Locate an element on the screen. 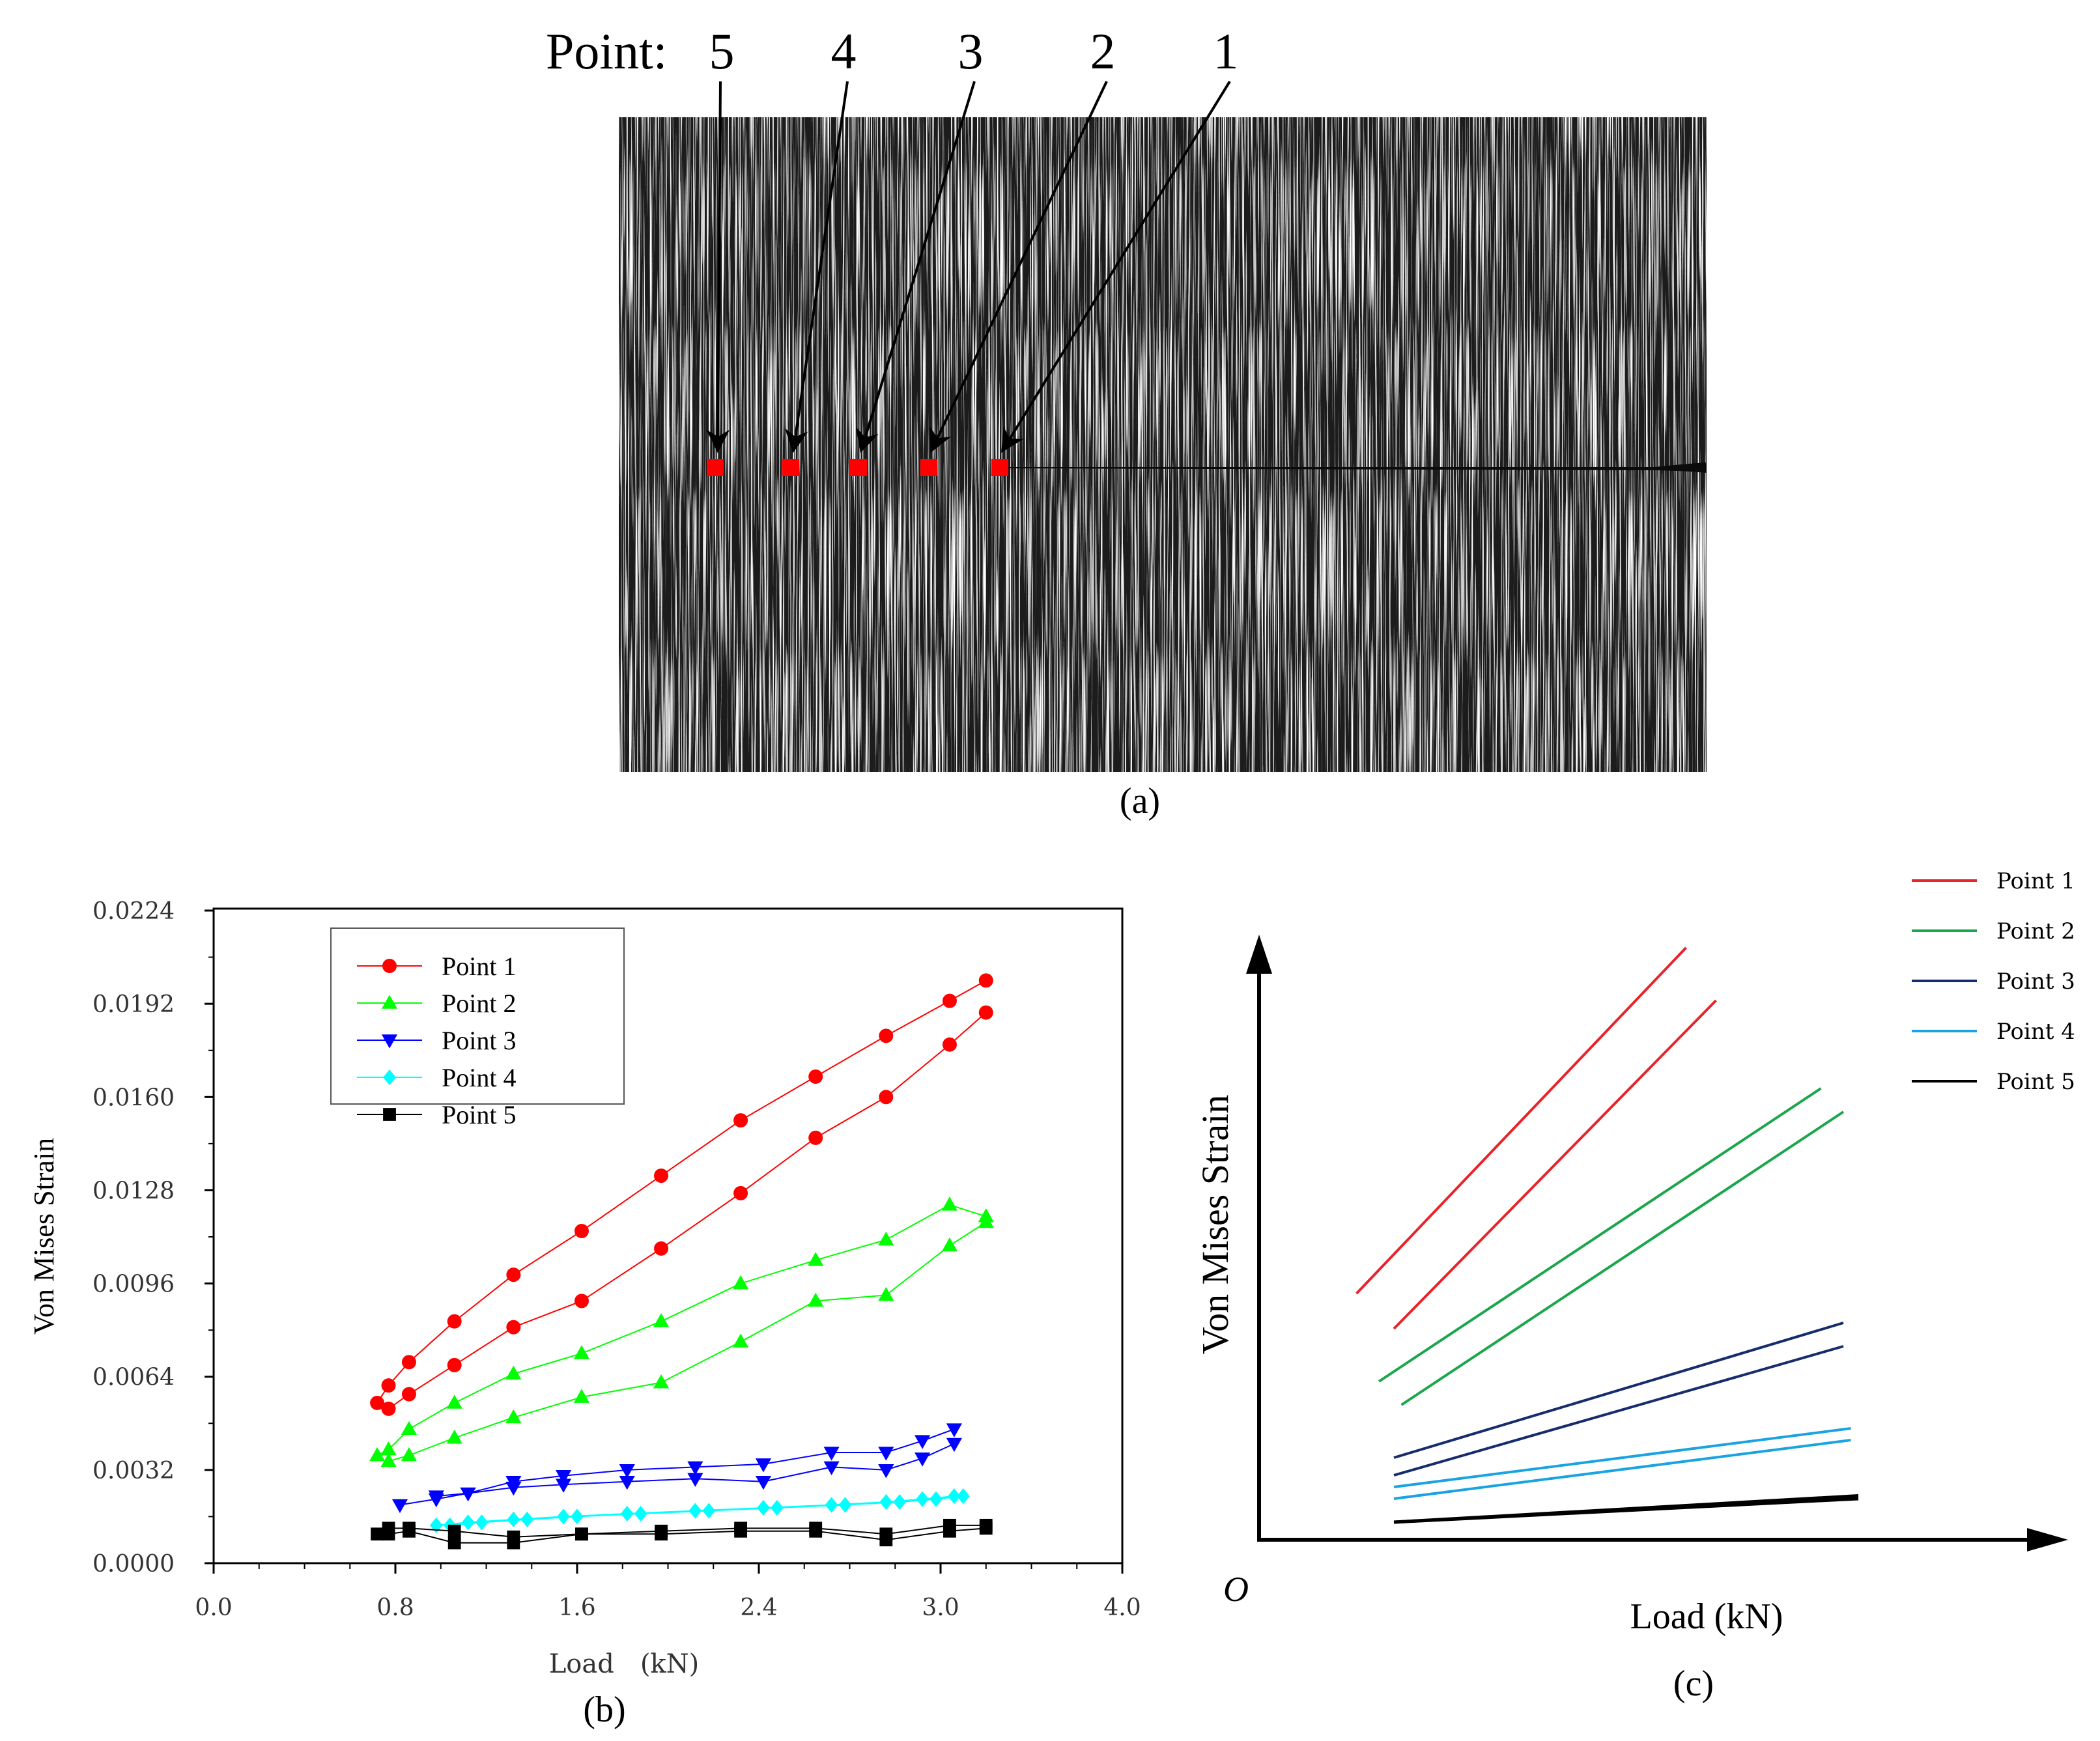  series-3-upper-line is located at coordinates (677, 1467).